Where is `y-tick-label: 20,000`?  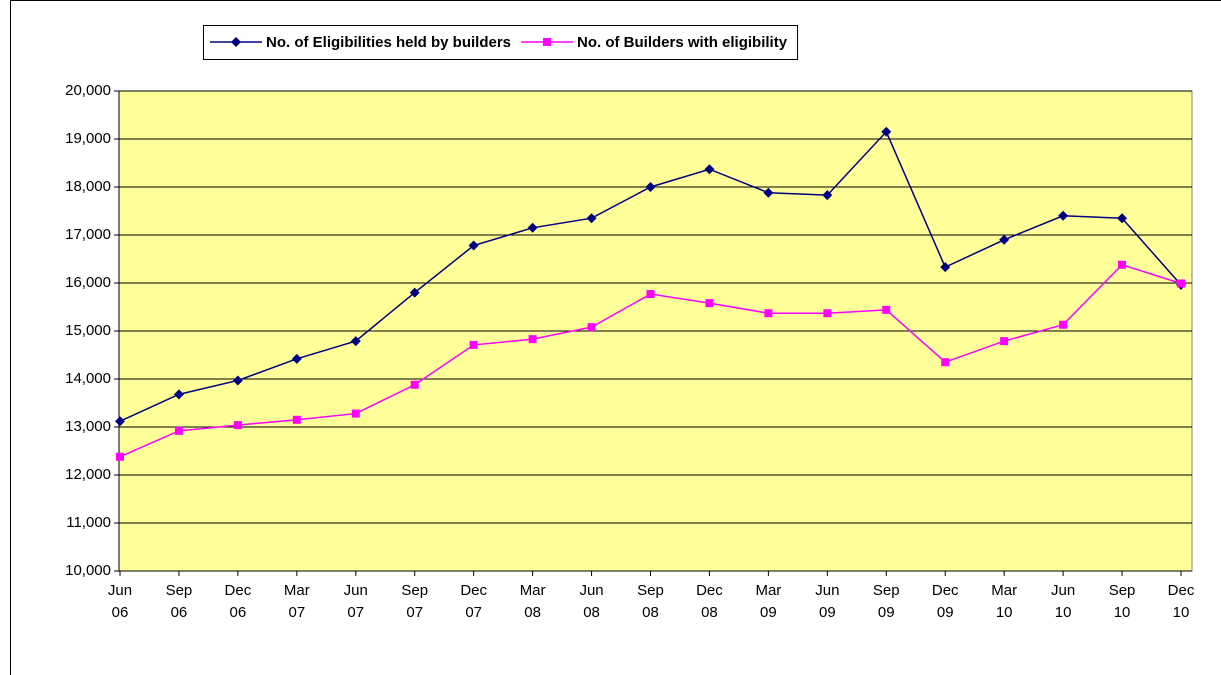 y-tick-label: 20,000 is located at coordinates (88, 90).